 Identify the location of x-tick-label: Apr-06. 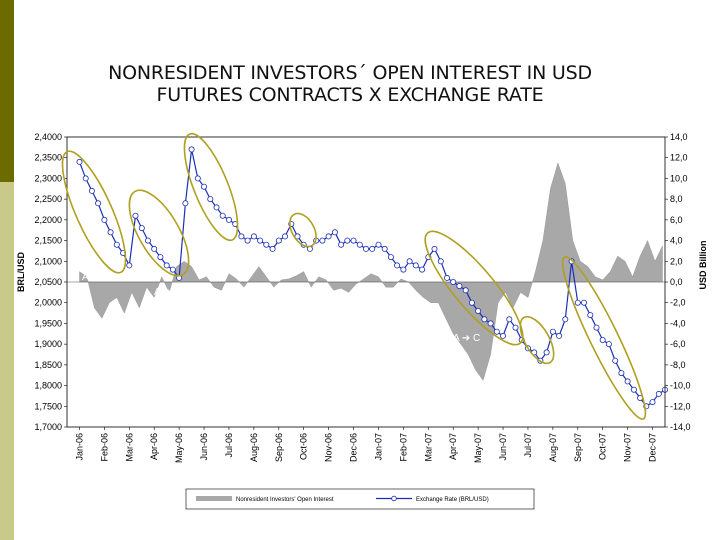
(154, 446).